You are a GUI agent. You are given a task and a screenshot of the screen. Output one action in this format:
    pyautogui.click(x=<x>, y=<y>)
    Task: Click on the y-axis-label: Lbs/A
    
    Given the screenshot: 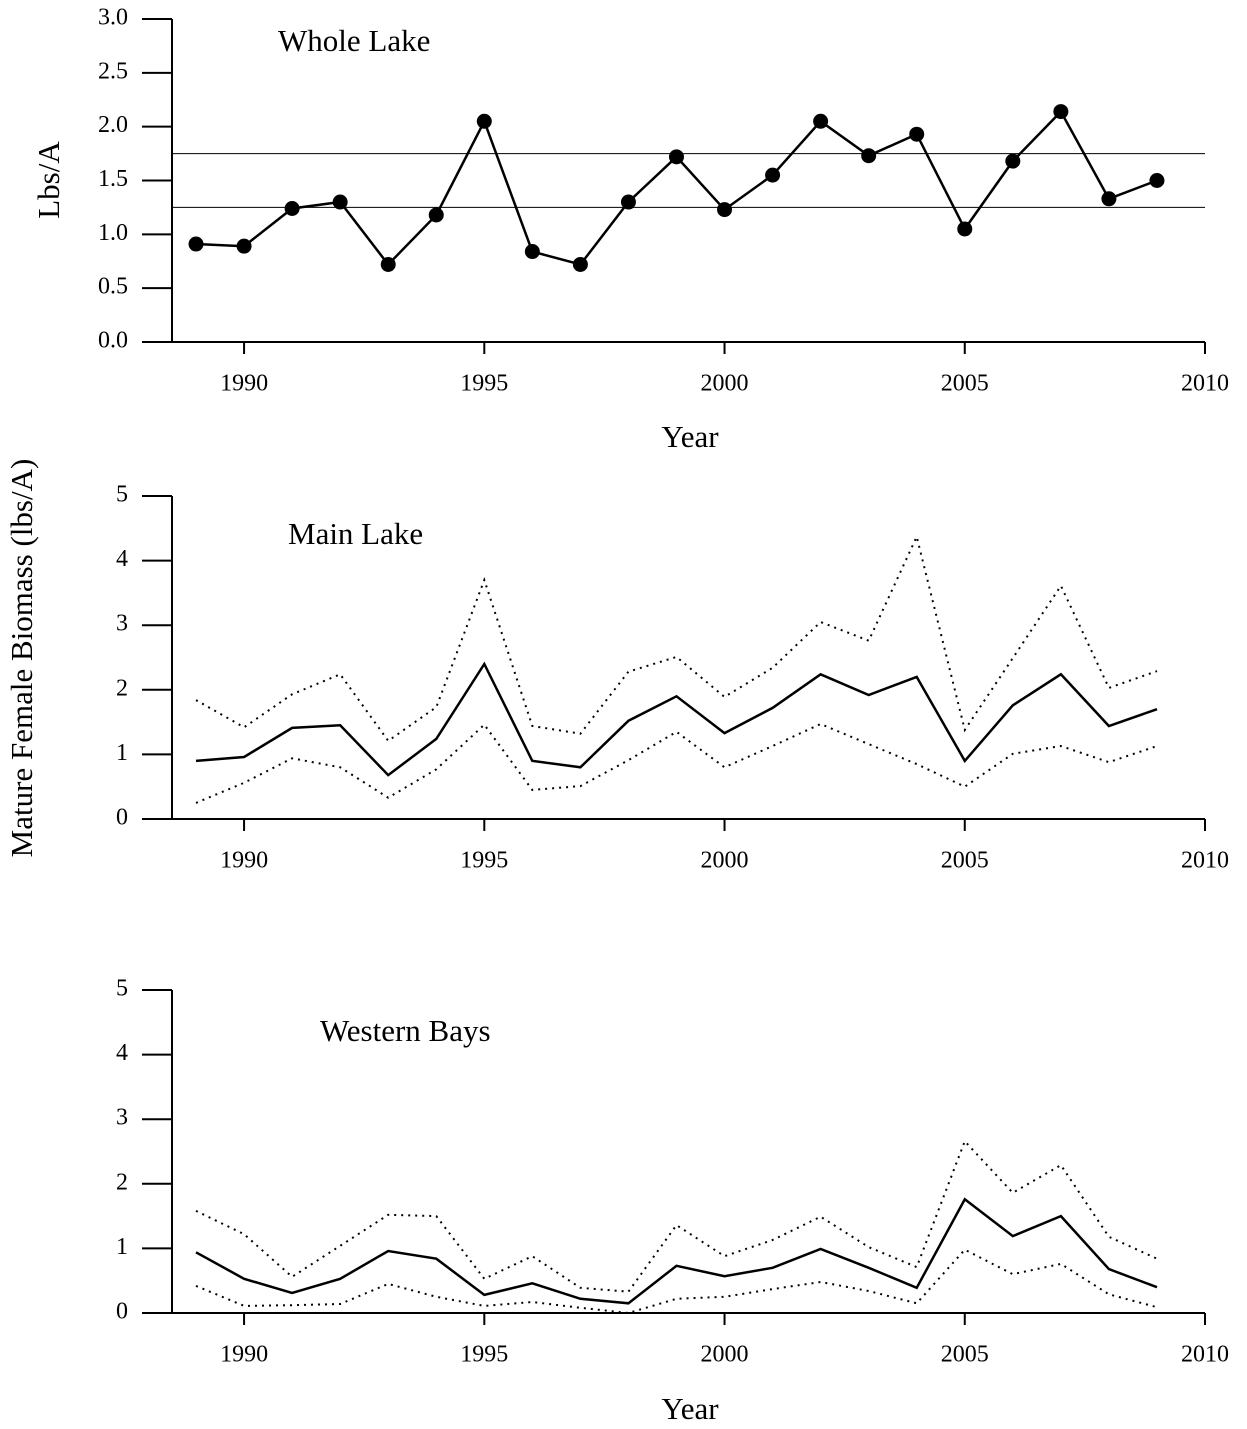 What is the action you would take?
    pyautogui.click(x=48, y=180)
    